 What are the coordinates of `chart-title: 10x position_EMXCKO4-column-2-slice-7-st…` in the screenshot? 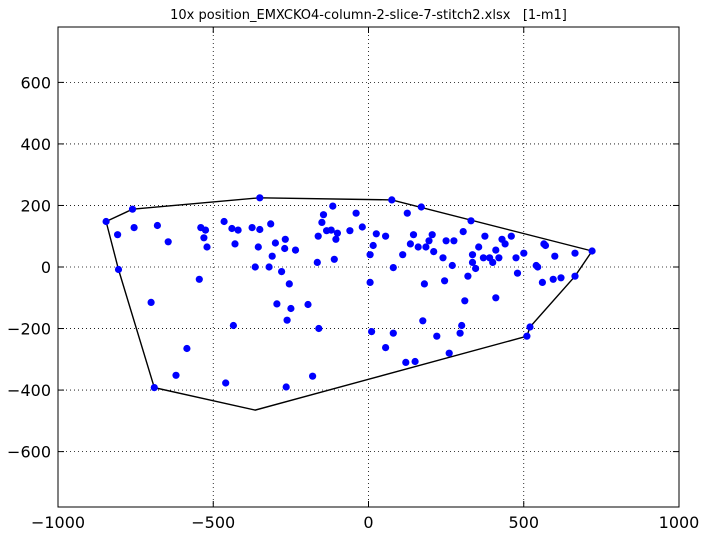 It's located at (368, 15).